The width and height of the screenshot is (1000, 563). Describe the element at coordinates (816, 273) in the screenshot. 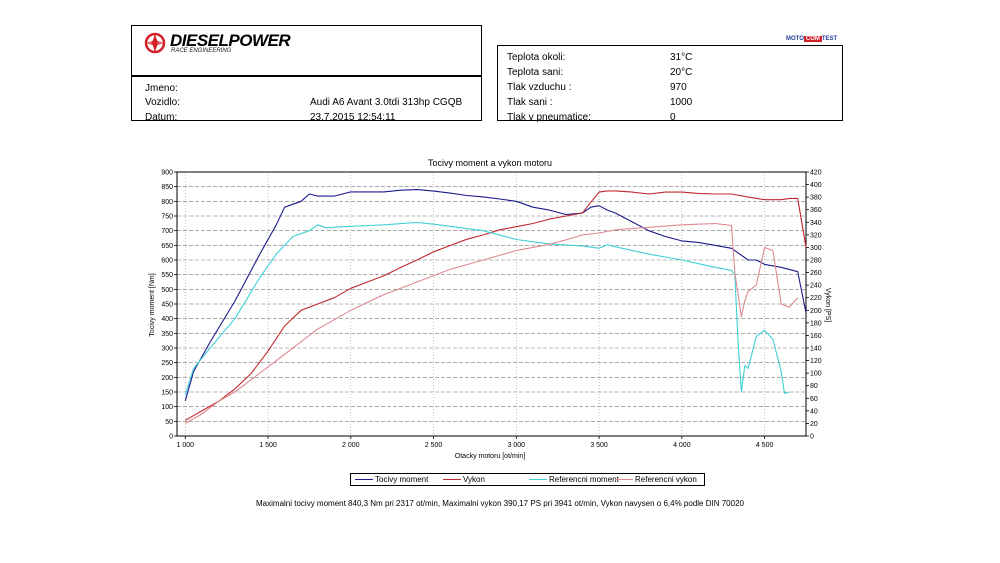

I see `y2-tick-label: 260` at that location.